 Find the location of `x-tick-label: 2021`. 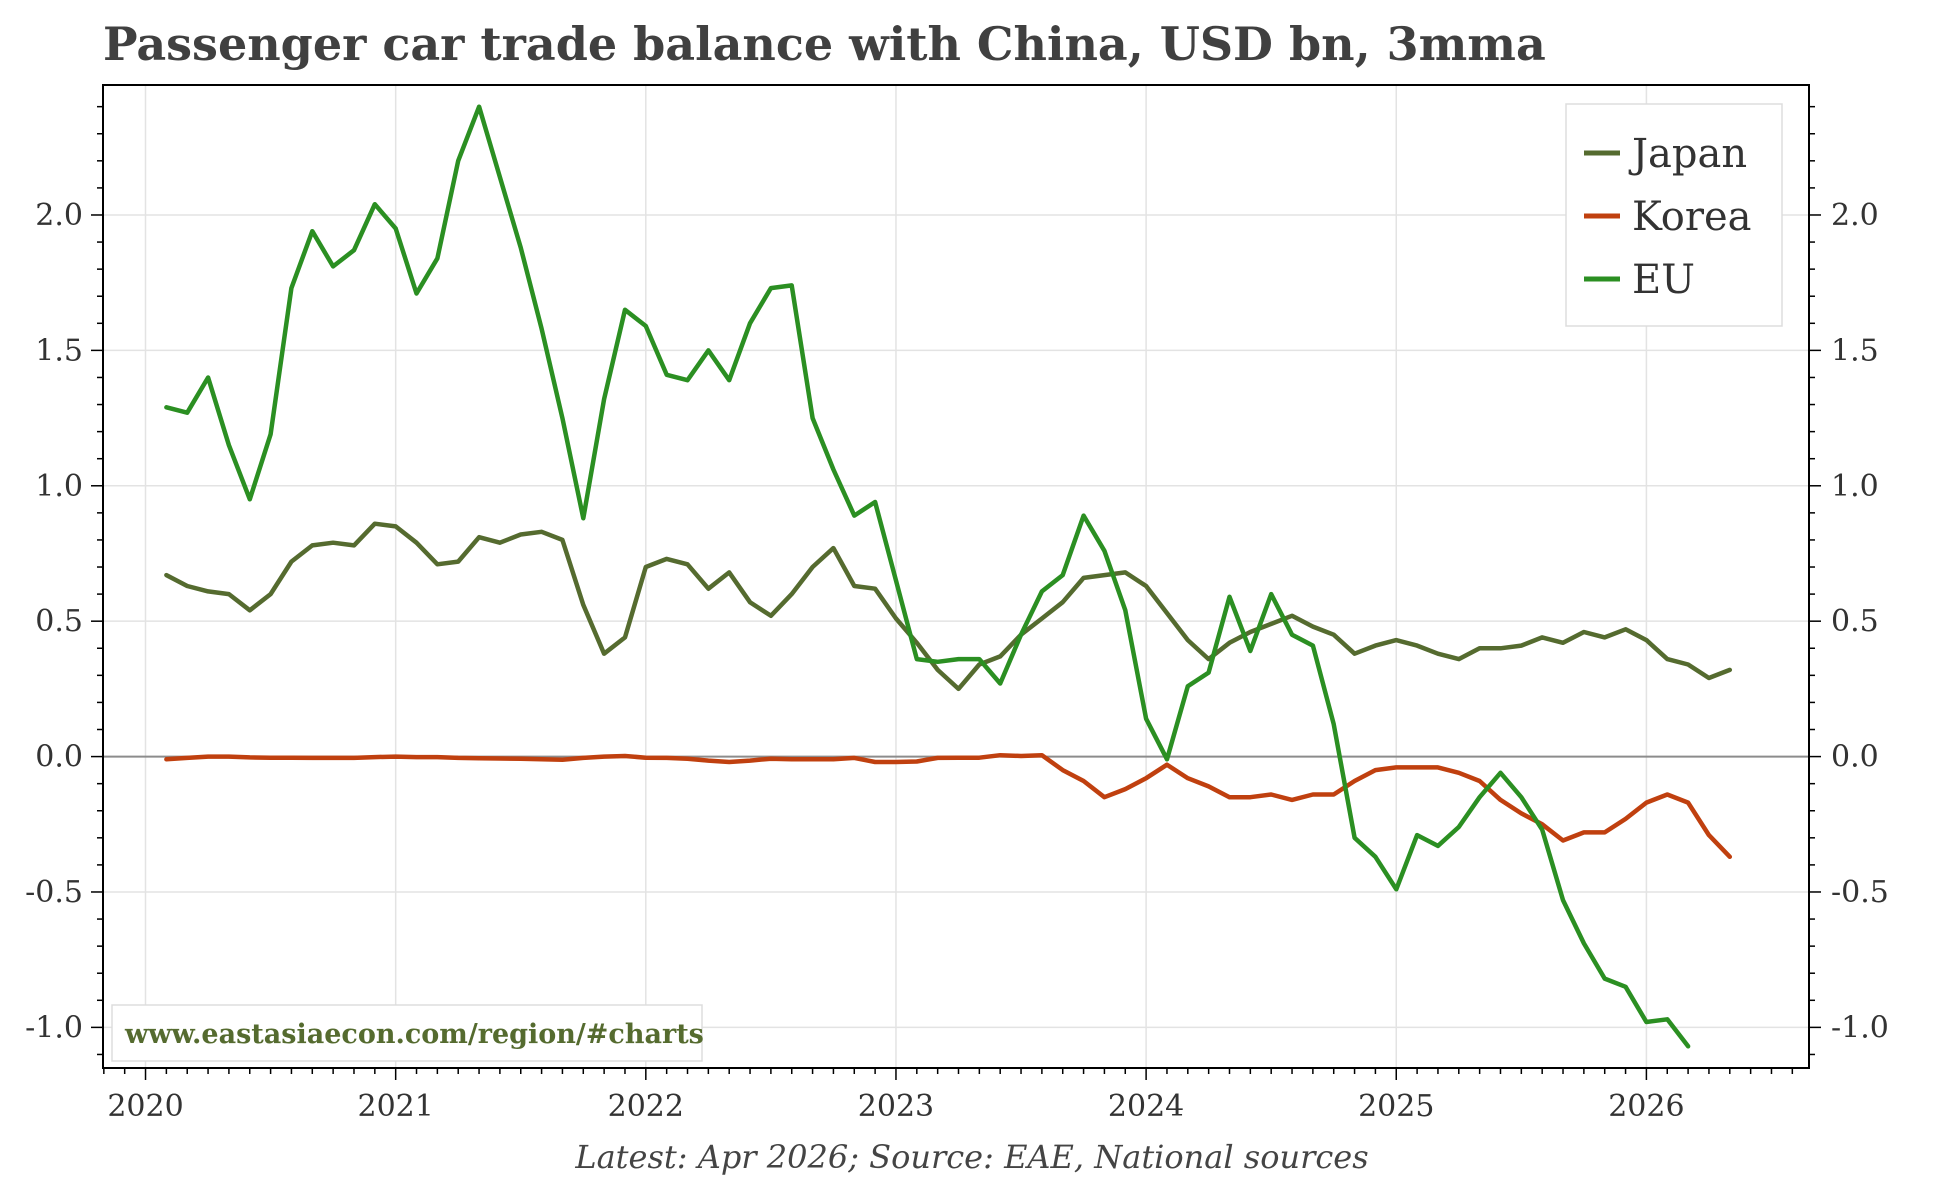

x-tick-label: 2021 is located at coordinates (395, 1106).